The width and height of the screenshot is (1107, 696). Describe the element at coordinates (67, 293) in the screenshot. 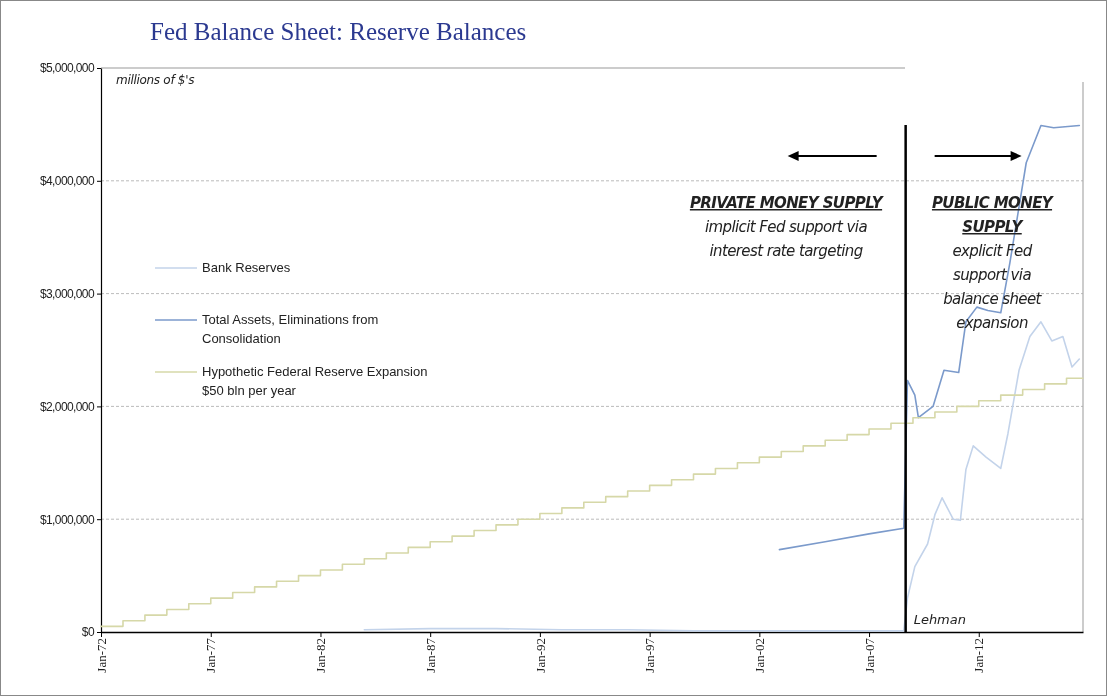

I see `y-tick-label: $3,000,000` at that location.